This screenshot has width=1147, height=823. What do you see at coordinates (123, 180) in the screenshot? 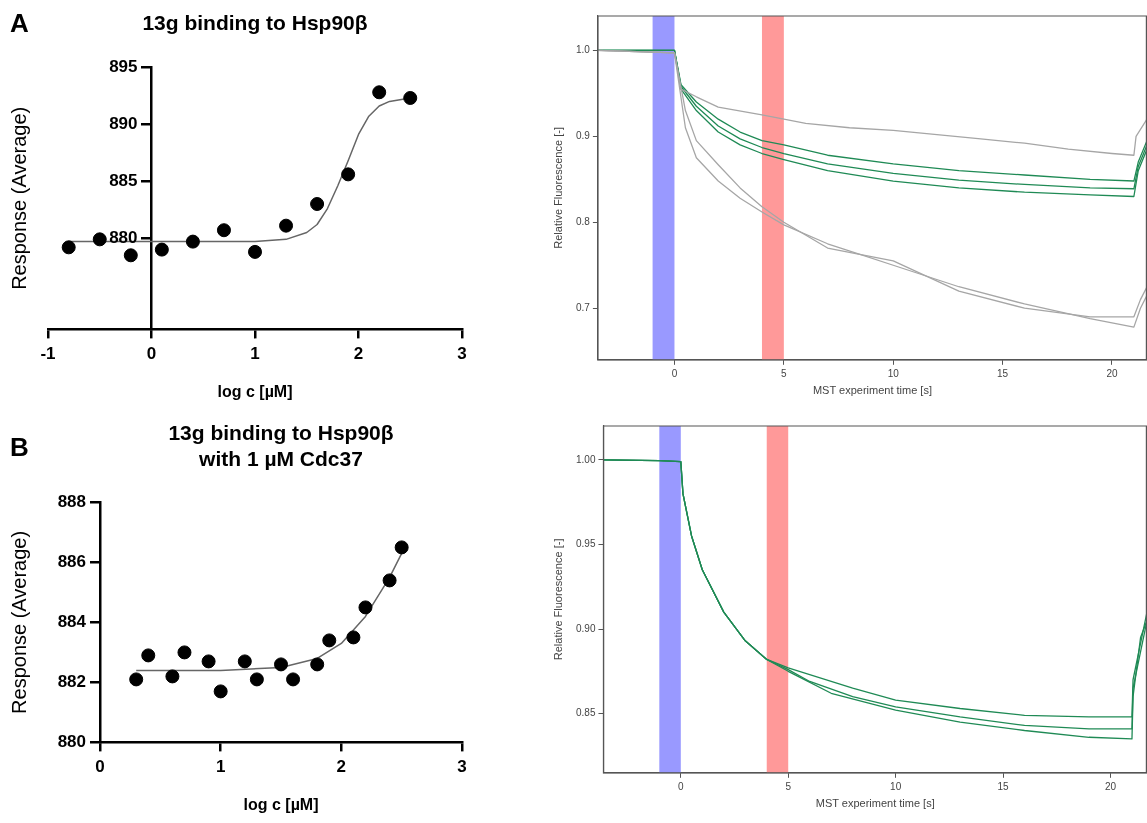
I see `y-tick-label: 885` at bounding box center [123, 180].